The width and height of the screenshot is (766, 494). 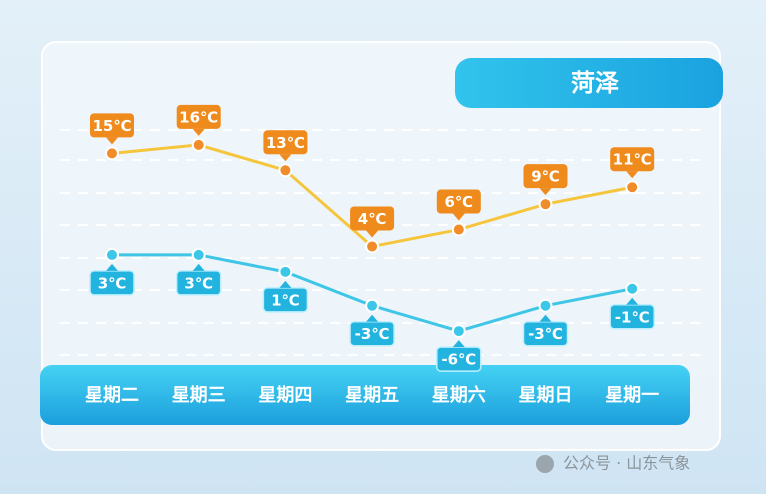 What do you see at coordinates (546, 395) in the screenshot?
I see `x-tick-label: 星期日` at bounding box center [546, 395].